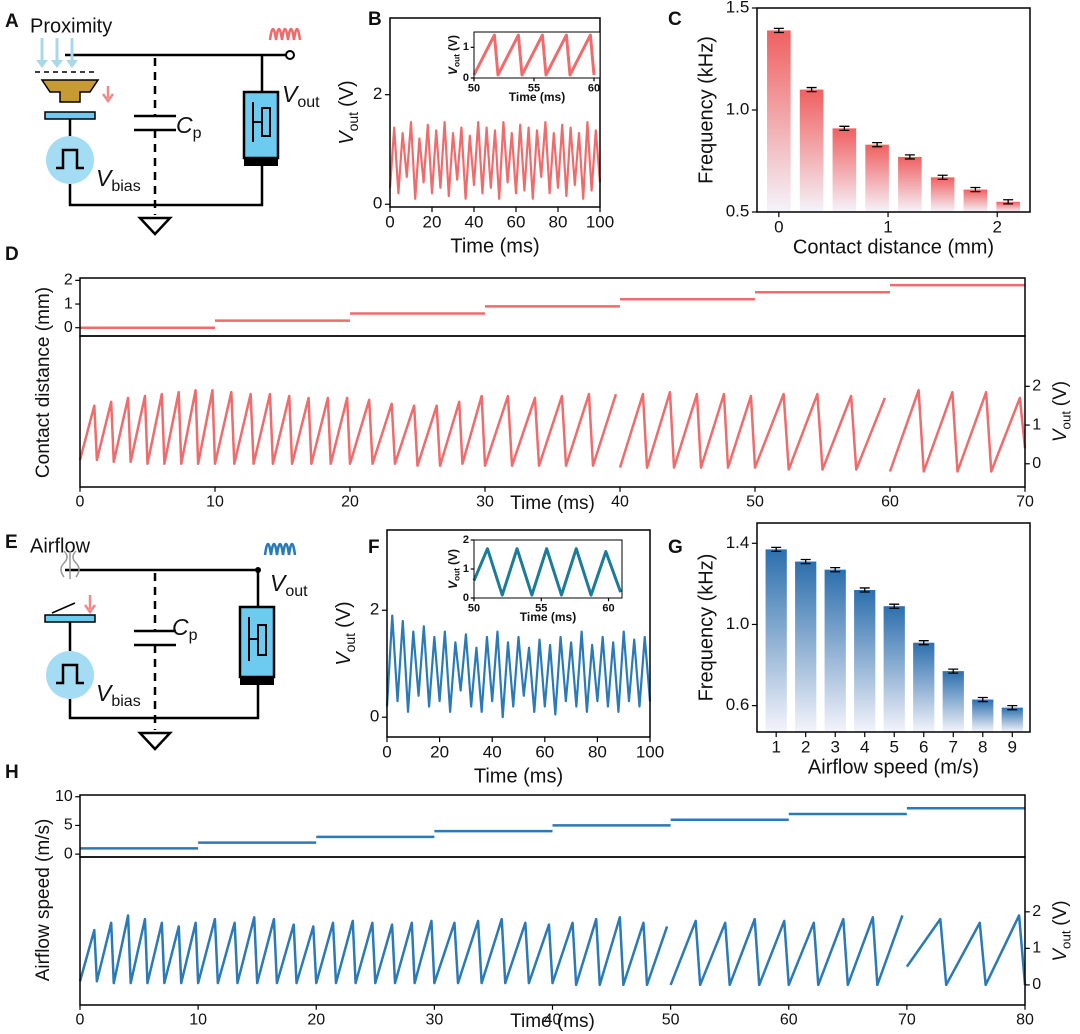 The height and width of the screenshot is (1034, 1080). I want to click on x-tick-label: 7, so click(953, 747).